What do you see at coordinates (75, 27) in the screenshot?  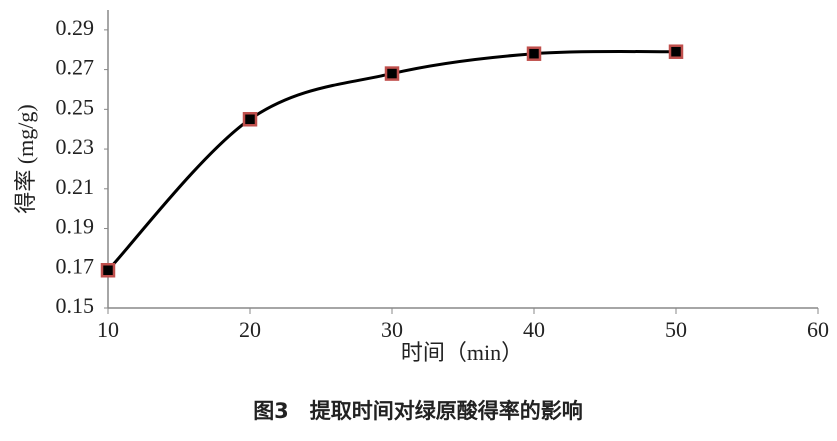 I see `y-tick-label: 0.29` at bounding box center [75, 27].